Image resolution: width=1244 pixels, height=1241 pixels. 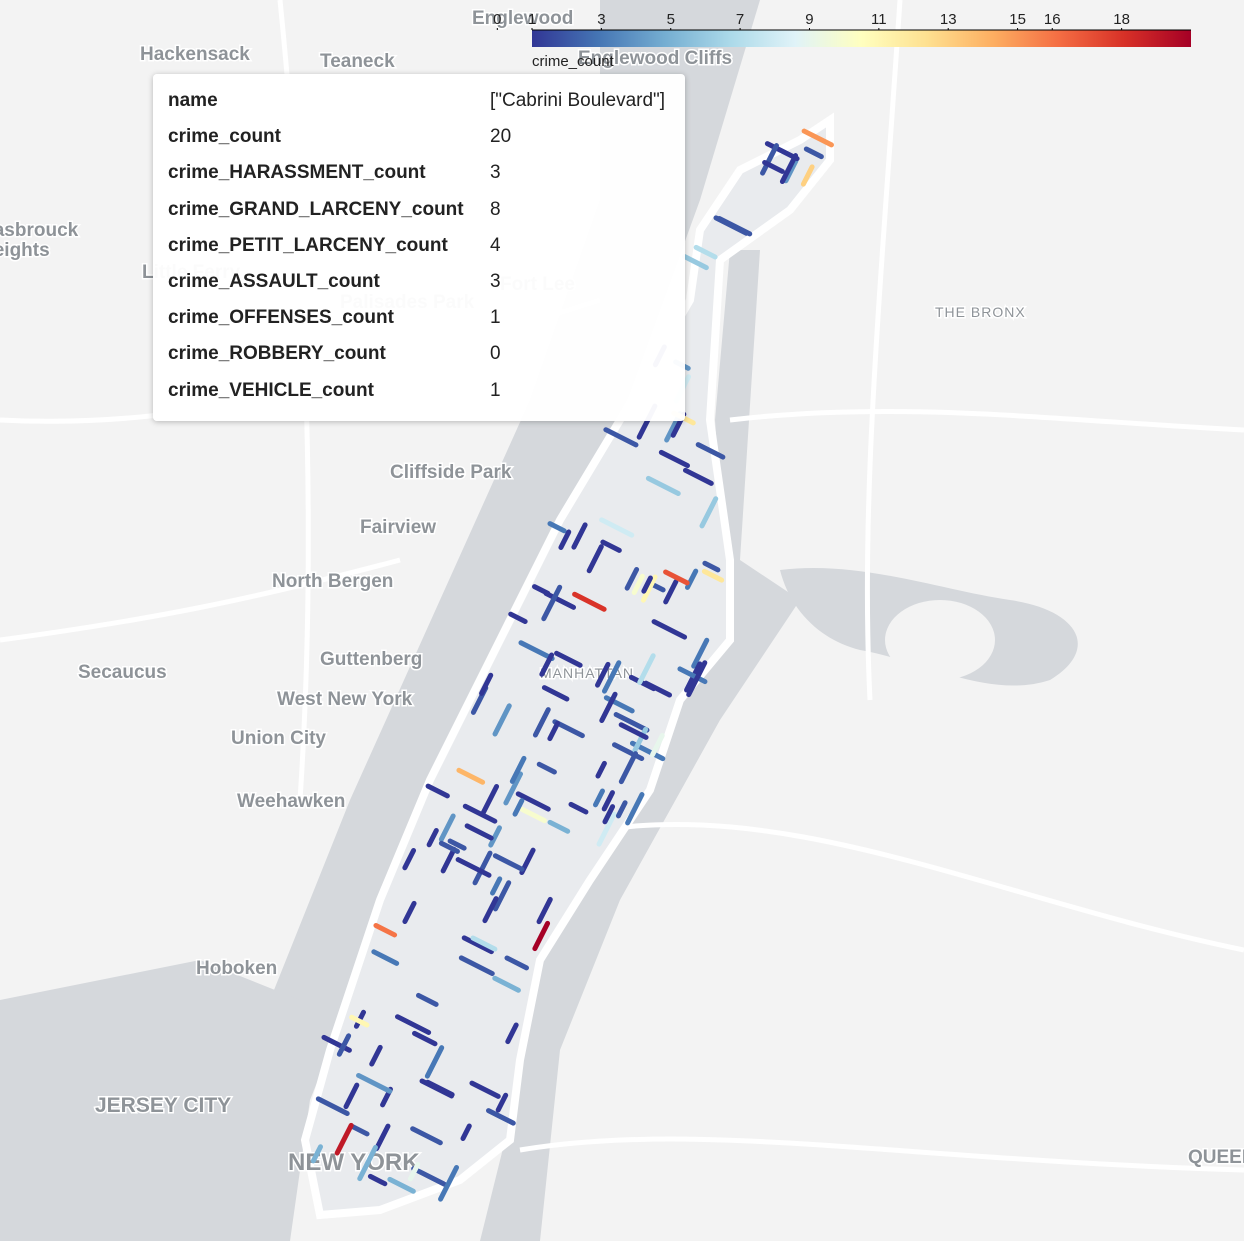 What do you see at coordinates (122, 672) in the screenshot?
I see `place-label: Secaucus` at bounding box center [122, 672].